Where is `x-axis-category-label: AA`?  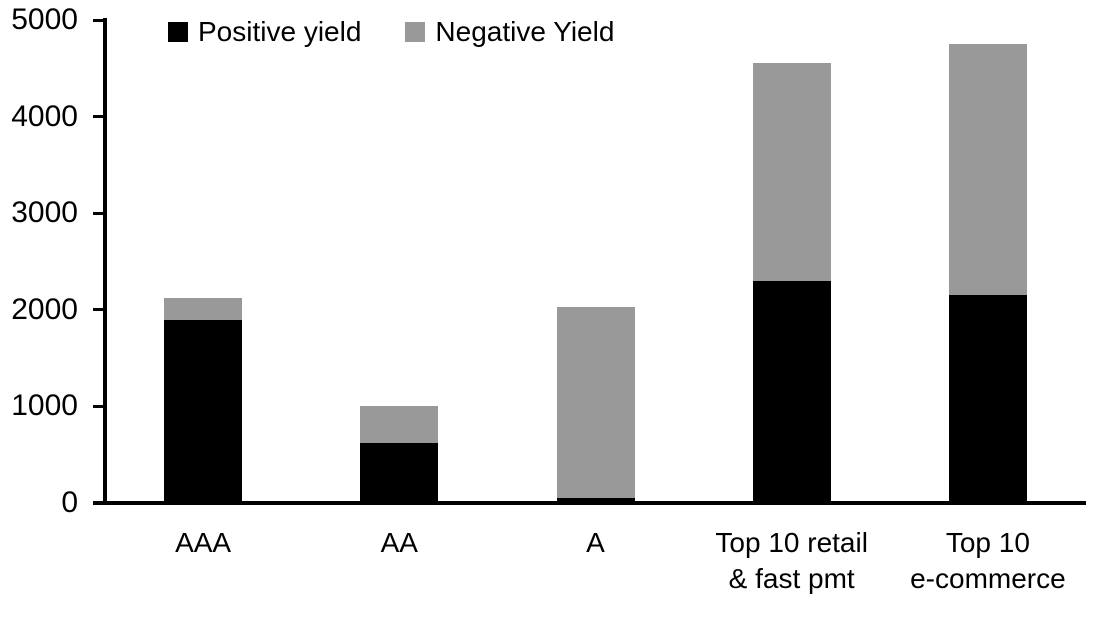
x-axis-category-label: AA is located at coordinates (399, 542).